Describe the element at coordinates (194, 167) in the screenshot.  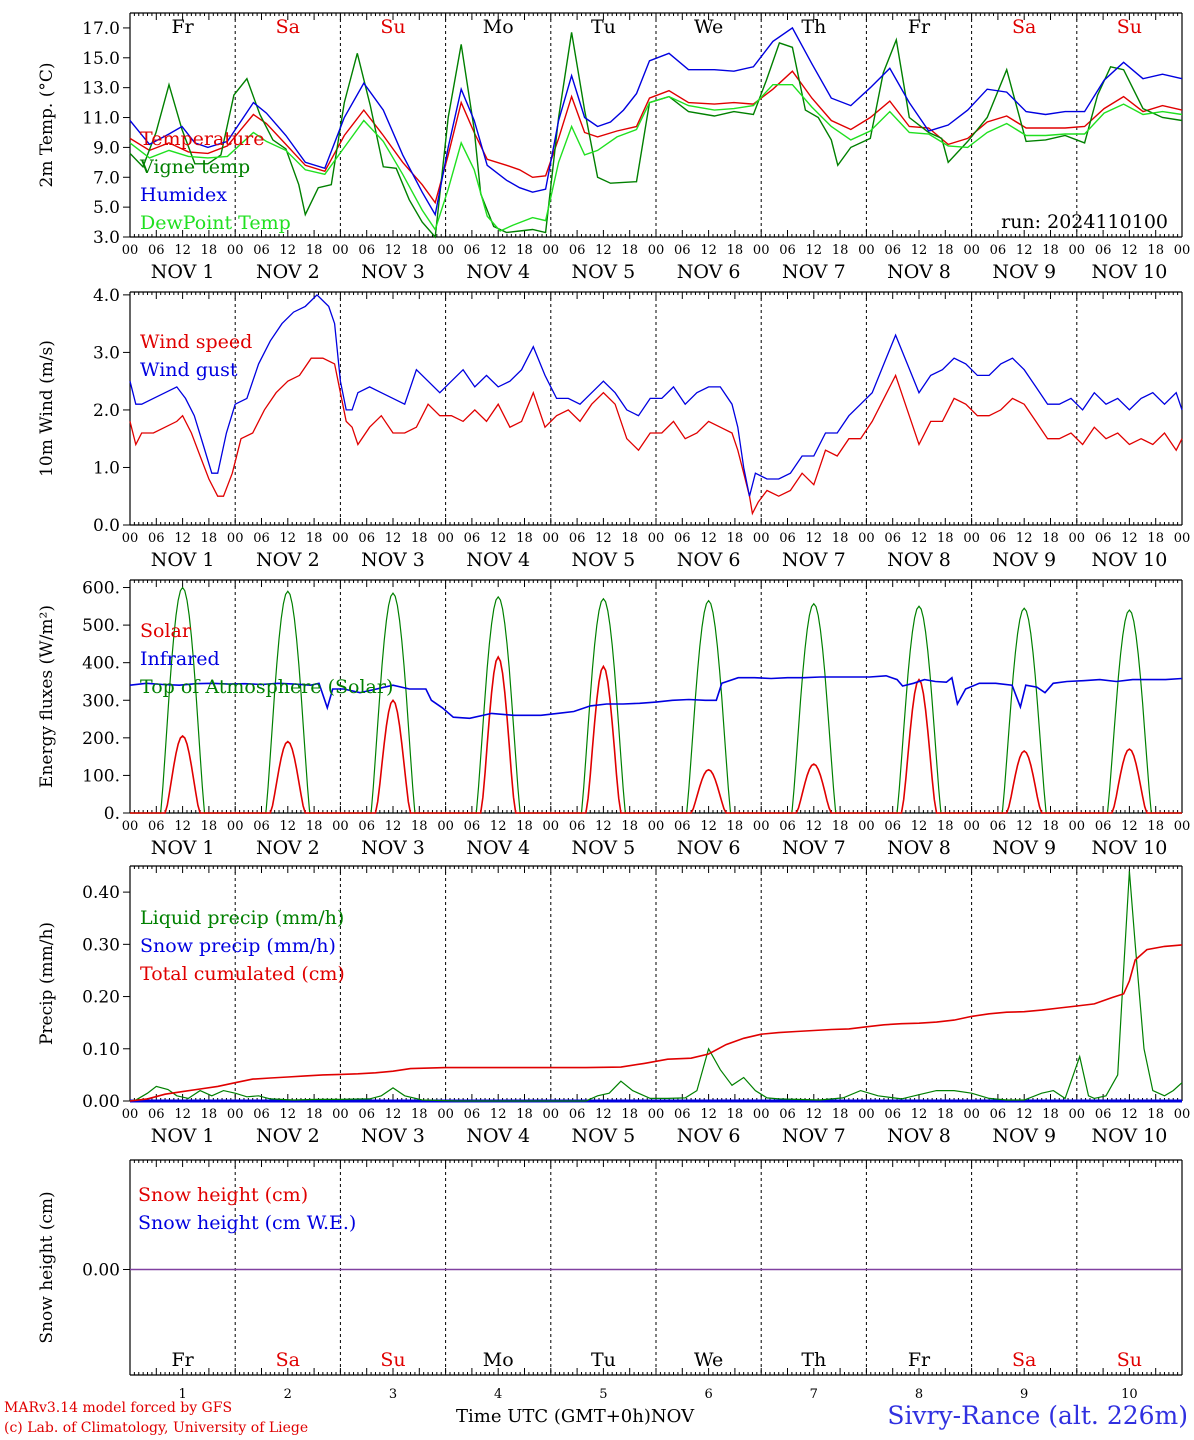
I see `legend-entry: Vigne temp` at that location.